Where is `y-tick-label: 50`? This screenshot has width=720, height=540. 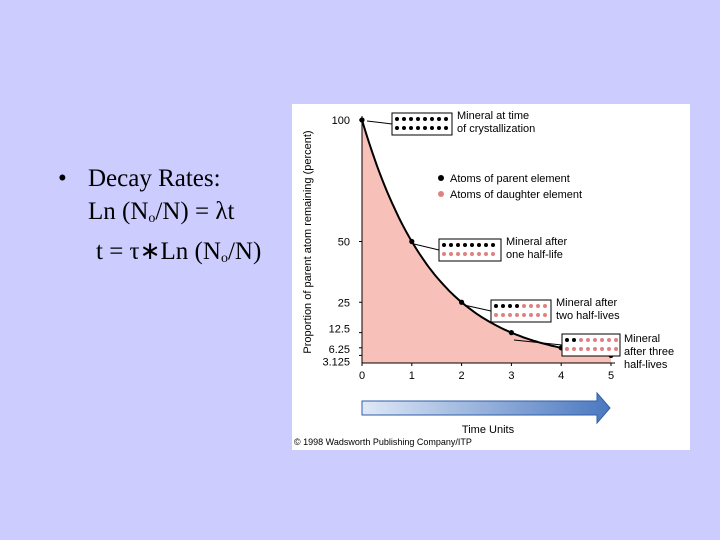 y-tick-label: 50 is located at coordinates (344, 243).